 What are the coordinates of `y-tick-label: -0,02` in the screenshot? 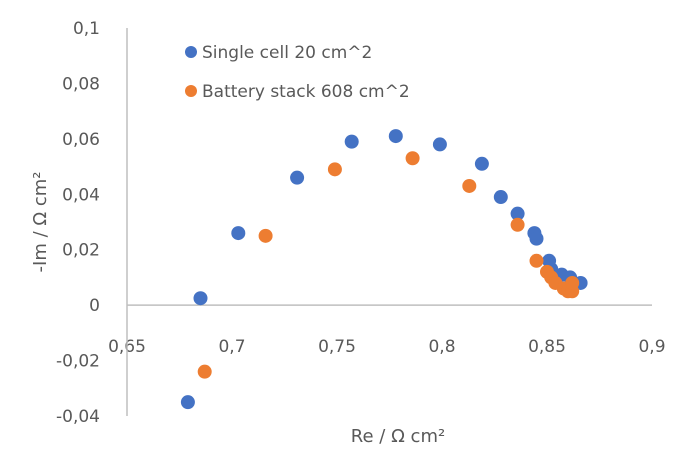 It's located at (78, 362).